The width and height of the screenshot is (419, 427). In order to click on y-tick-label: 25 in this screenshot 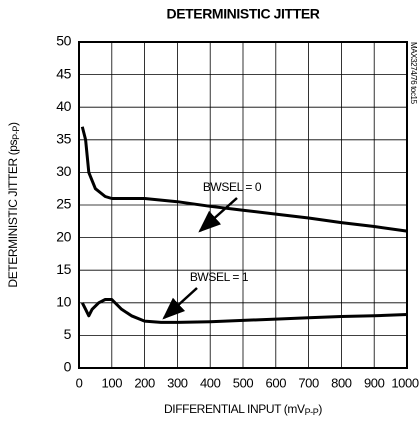, I will do `click(63, 204)`.